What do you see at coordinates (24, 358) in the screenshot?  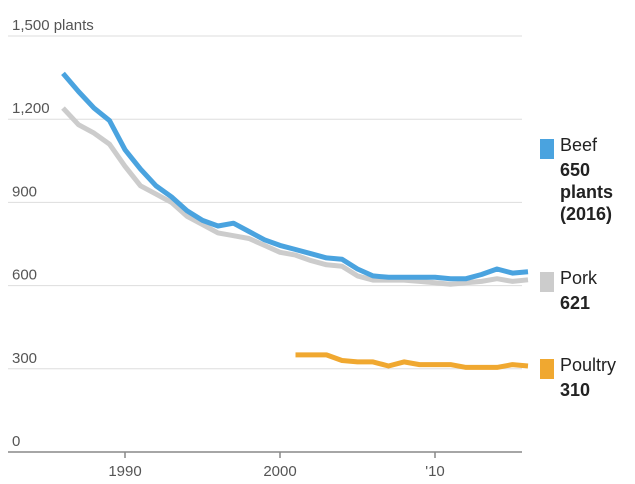 I see `y-tick-label: 300` at bounding box center [24, 358].